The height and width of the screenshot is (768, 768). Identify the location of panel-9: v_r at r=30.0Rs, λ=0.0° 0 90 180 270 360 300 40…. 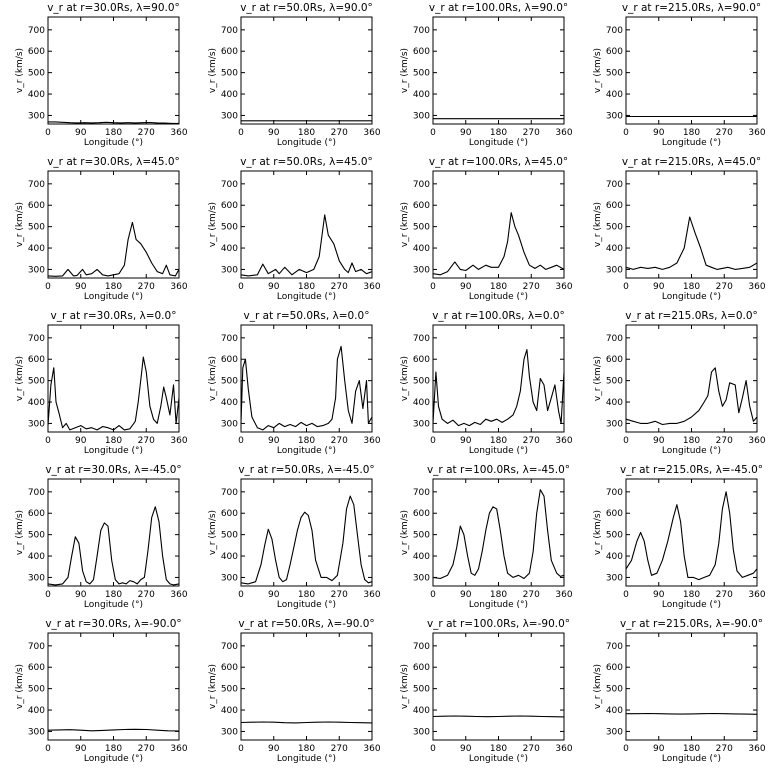
(101, 383).